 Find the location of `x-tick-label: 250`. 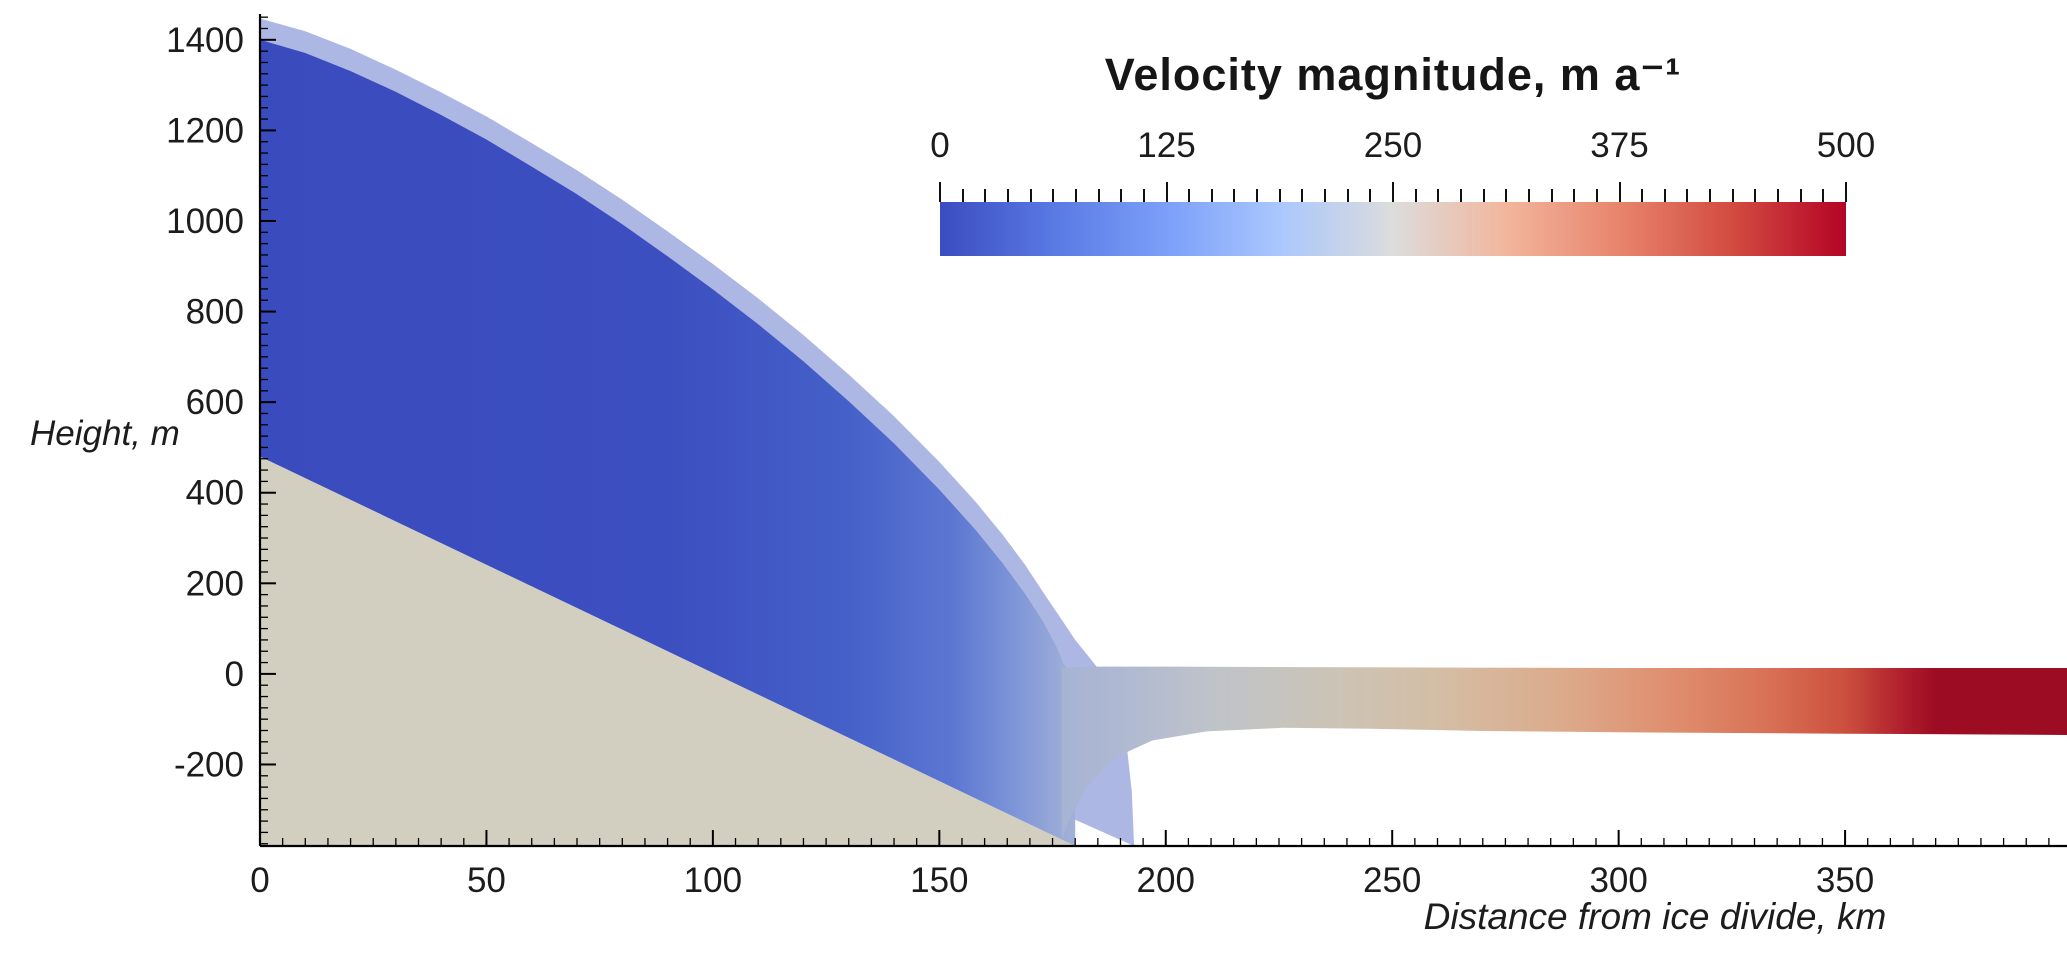

x-tick-label: 250 is located at coordinates (1392, 880).